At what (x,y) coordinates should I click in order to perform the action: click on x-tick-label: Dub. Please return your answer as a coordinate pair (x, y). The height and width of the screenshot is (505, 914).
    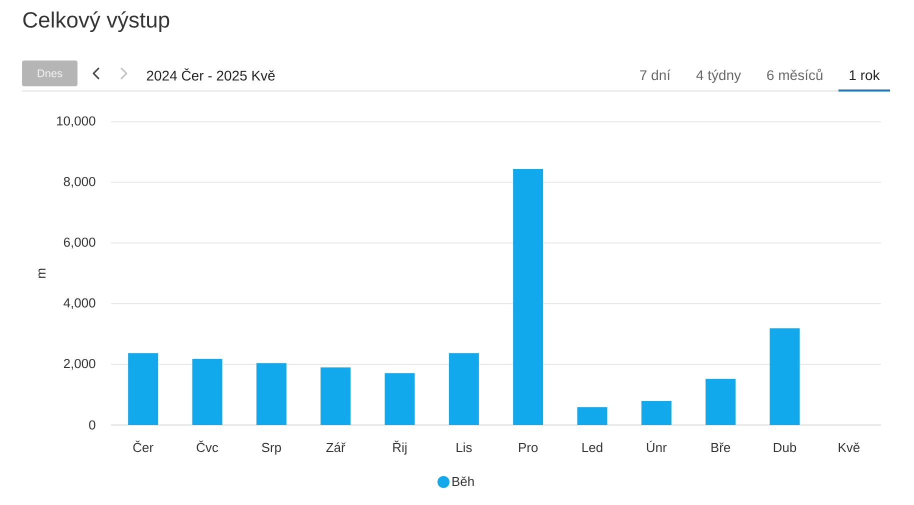
    Looking at the image, I should click on (785, 447).